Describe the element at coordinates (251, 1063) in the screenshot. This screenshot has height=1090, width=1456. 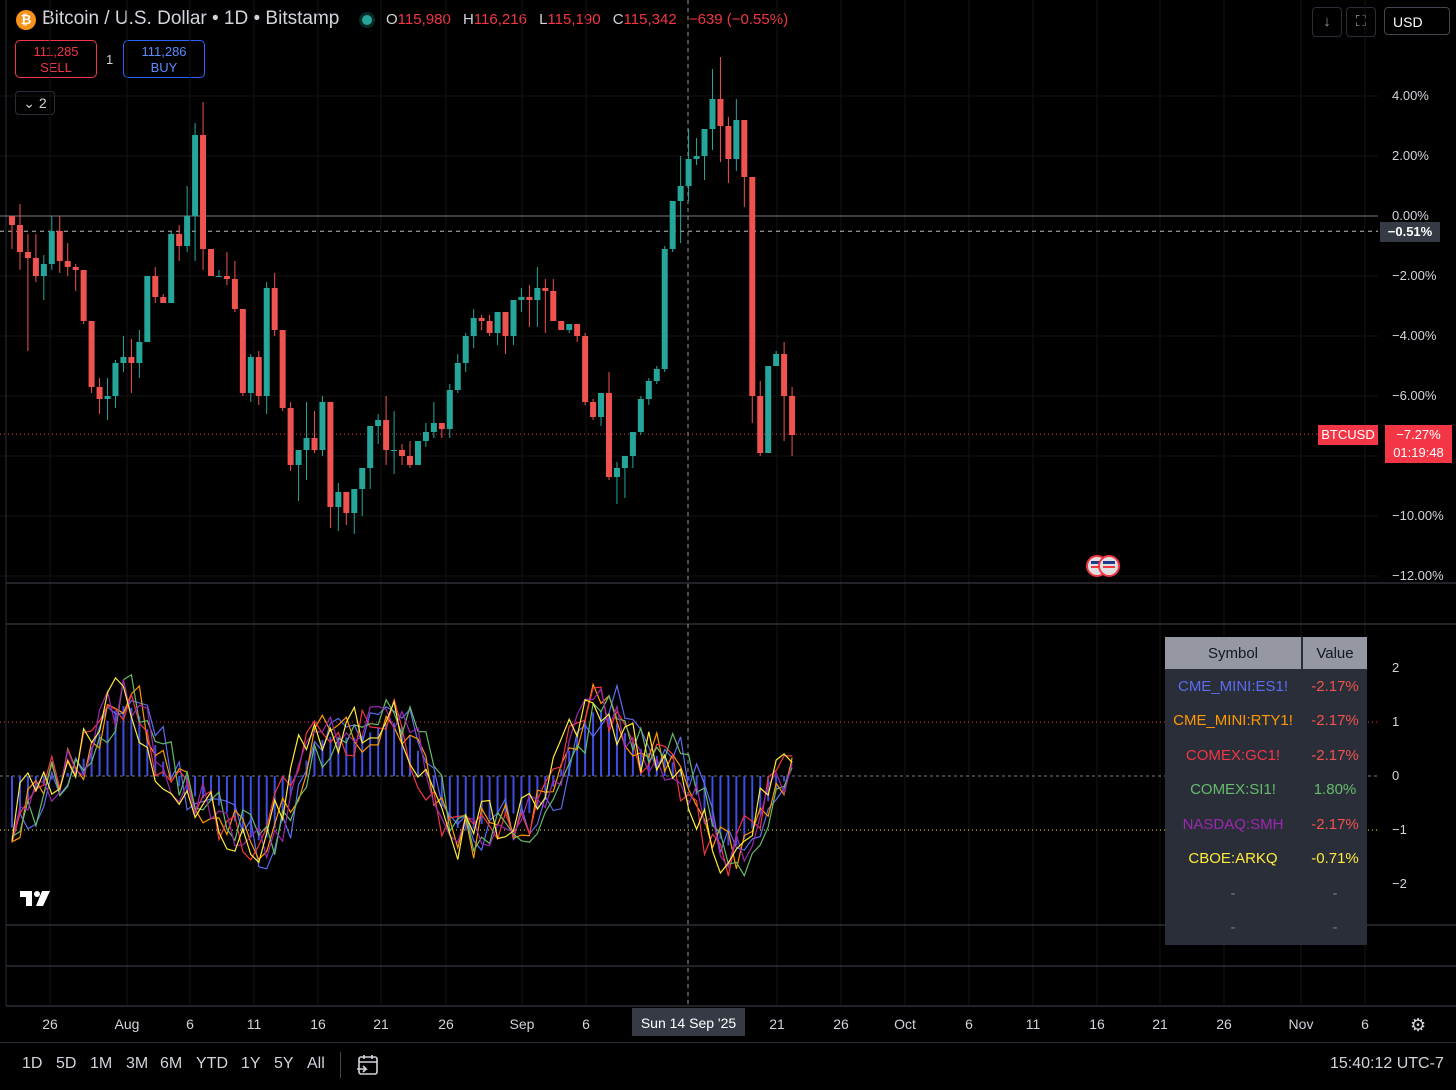
I see `range-button-1y: 1Y` at that location.